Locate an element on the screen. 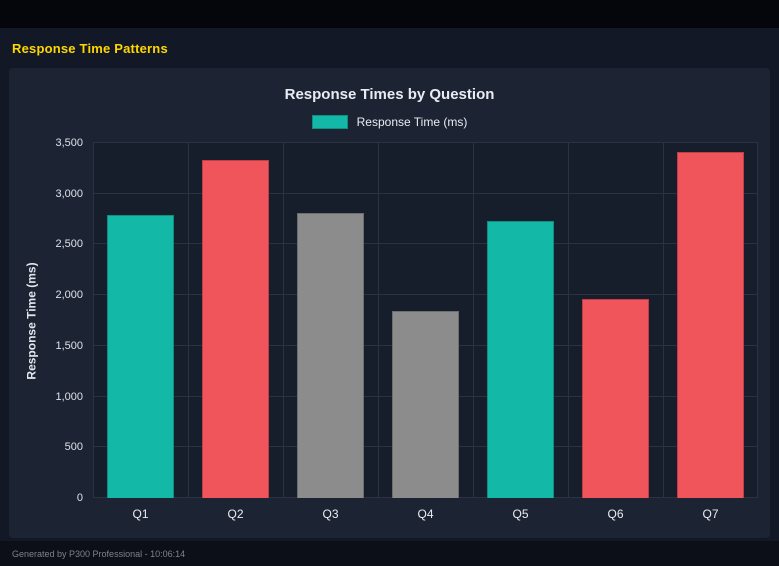  legend-swatch is located at coordinates (329, 122).